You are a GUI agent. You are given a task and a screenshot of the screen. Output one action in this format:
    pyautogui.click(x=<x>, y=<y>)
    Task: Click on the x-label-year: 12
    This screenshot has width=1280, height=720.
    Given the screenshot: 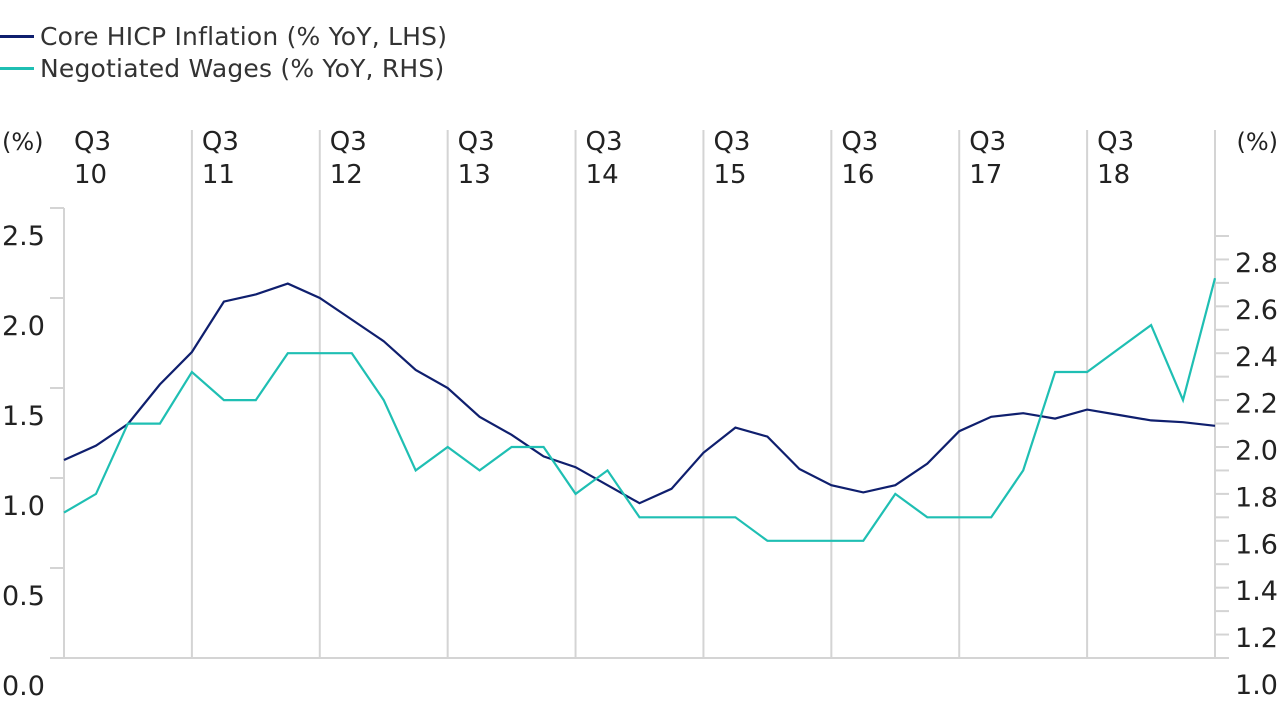 What is the action you would take?
    pyautogui.click(x=346, y=175)
    